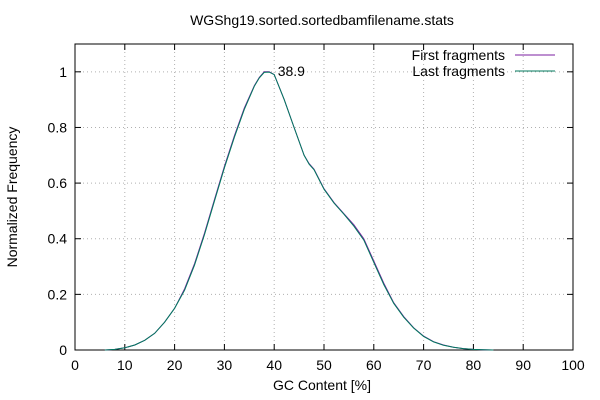 The width and height of the screenshot is (600, 400). What do you see at coordinates (458, 55) in the screenshot?
I see `legend-label: First fragments` at bounding box center [458, 55].